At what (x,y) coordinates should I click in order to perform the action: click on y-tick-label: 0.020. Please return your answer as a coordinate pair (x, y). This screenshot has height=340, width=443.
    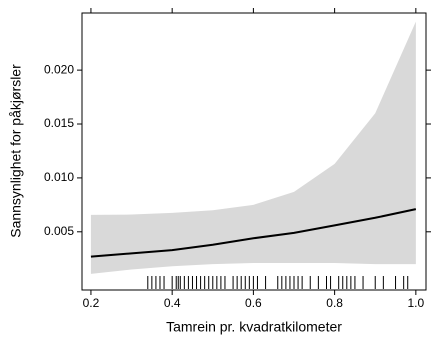
    Looking at the image, I should click on (59, 69).